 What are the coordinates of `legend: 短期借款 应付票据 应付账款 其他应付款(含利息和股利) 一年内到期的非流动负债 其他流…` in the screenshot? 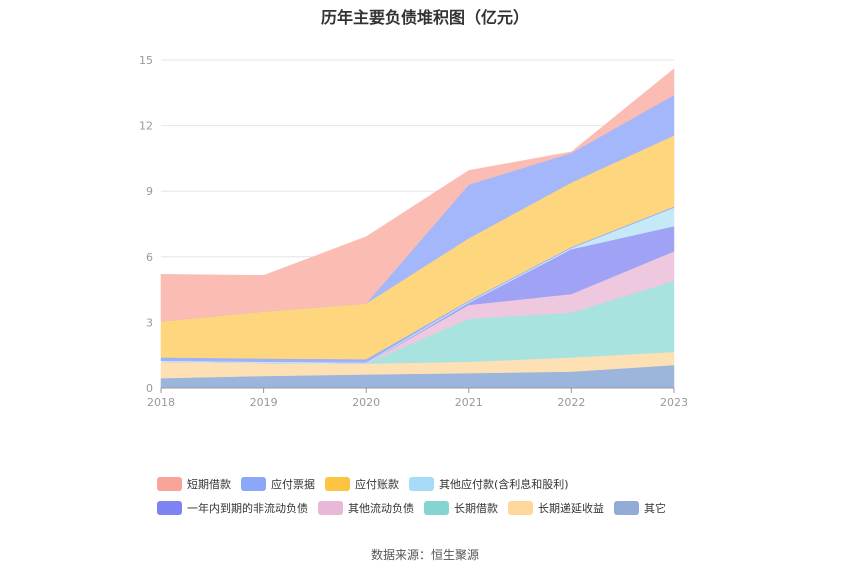 It's located at (467, 496).